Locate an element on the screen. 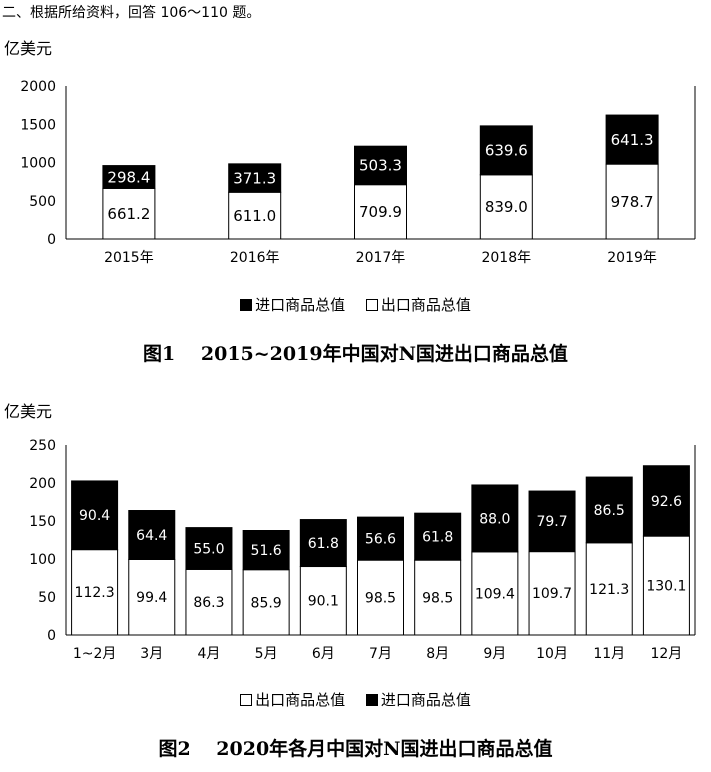 The height and width of the screenshot is (772, 711). import-value-label: 55.0 is located at coordinates (208, 549).